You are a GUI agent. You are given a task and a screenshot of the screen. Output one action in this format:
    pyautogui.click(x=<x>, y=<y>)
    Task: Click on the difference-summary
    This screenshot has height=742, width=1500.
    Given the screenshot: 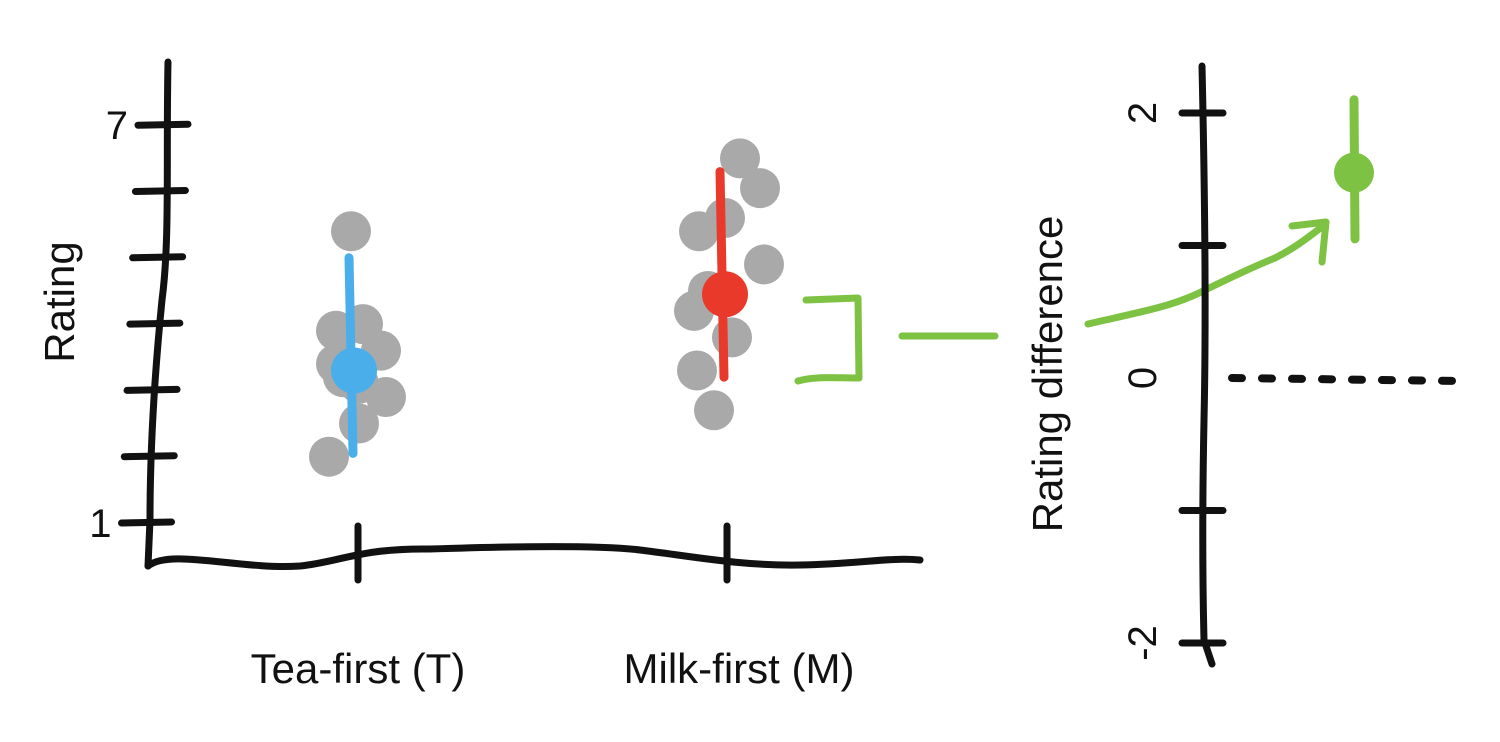 What is the action you would take?
    pyautogui.click(x=1354, y=169)
    